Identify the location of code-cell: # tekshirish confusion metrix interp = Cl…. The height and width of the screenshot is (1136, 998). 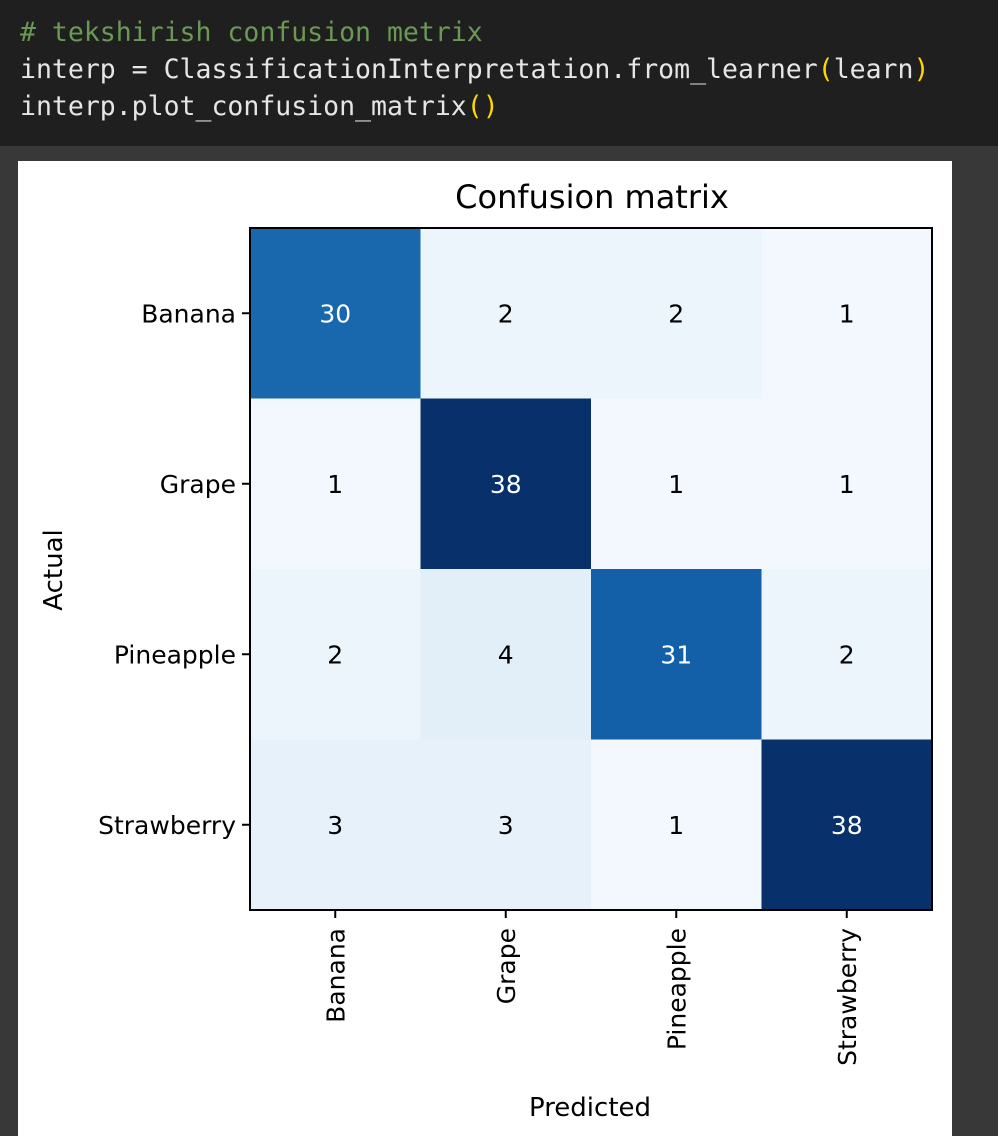
(499, 73).